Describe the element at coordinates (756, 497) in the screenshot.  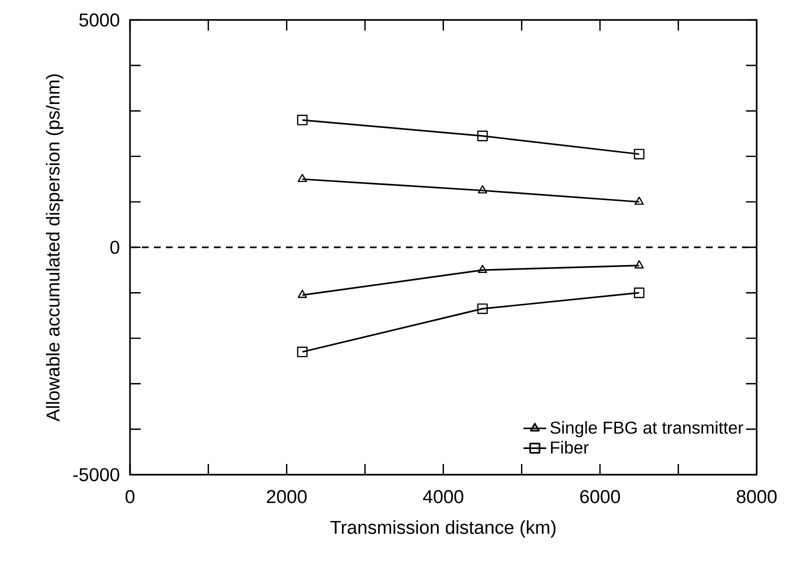
I see `x-tick-label: 8000` at that location.